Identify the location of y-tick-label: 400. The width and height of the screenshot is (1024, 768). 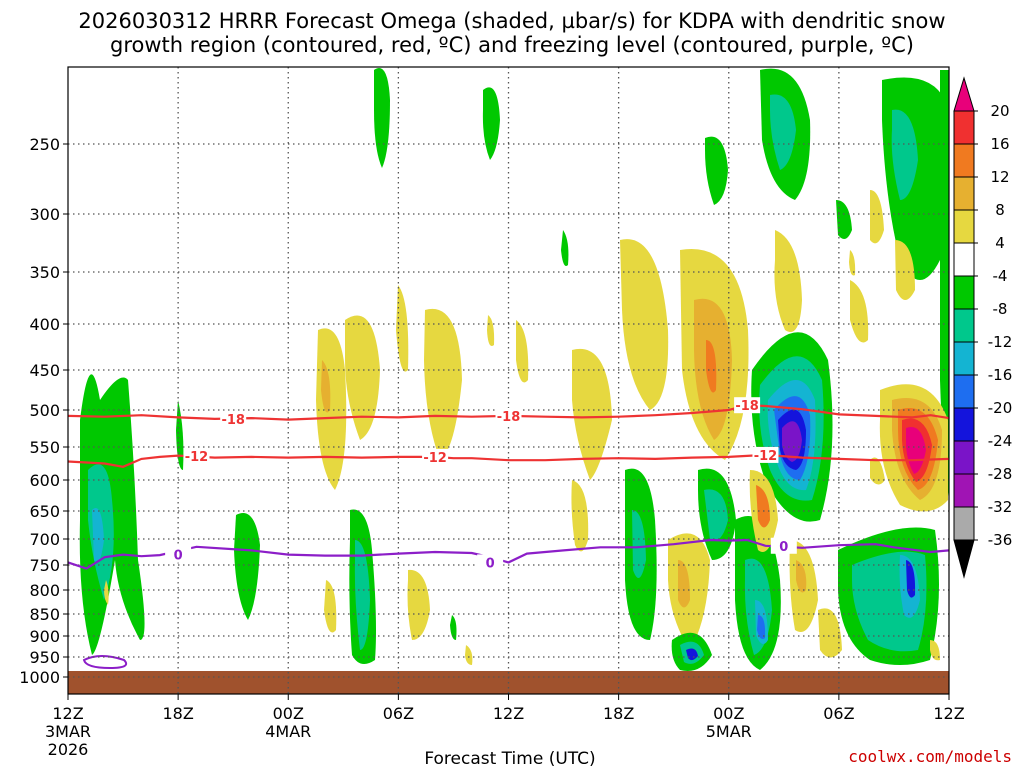
(44, 324).